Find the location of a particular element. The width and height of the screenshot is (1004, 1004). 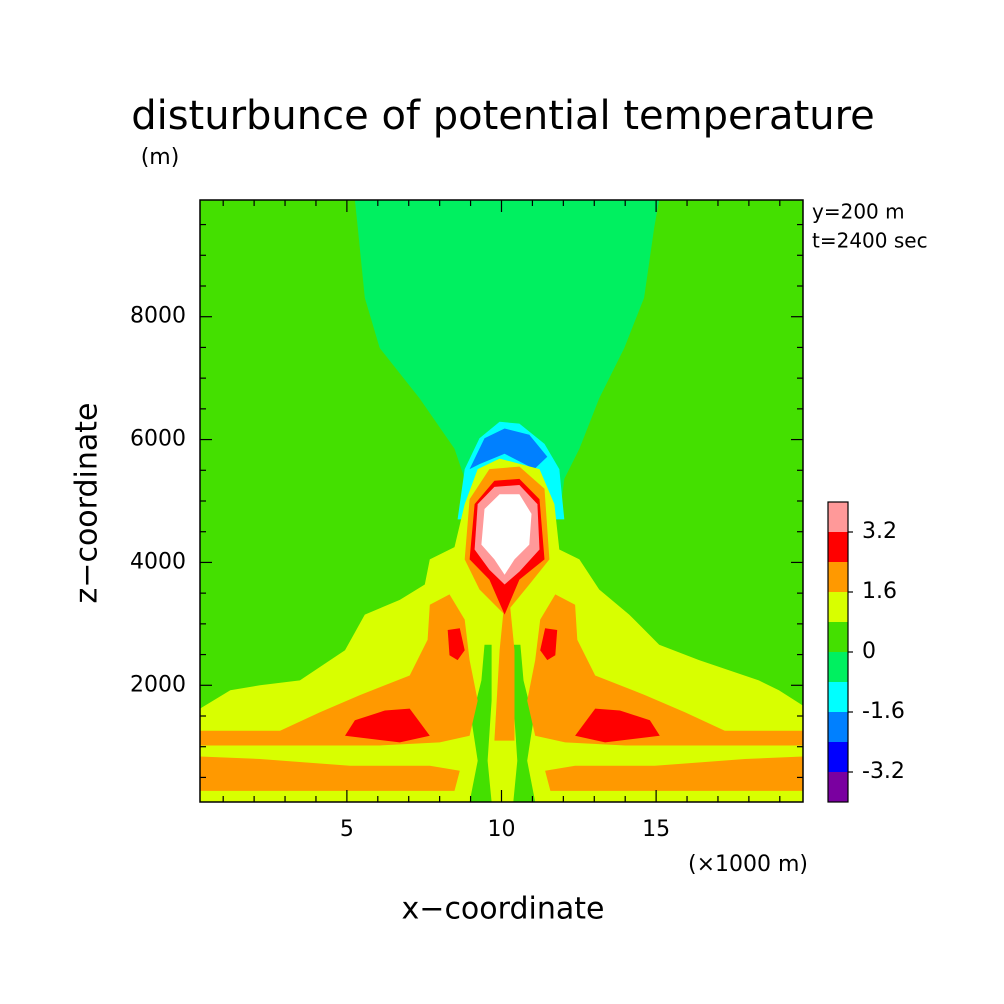

x-unit: (×1000 m) is located at coordinates (748, 864).